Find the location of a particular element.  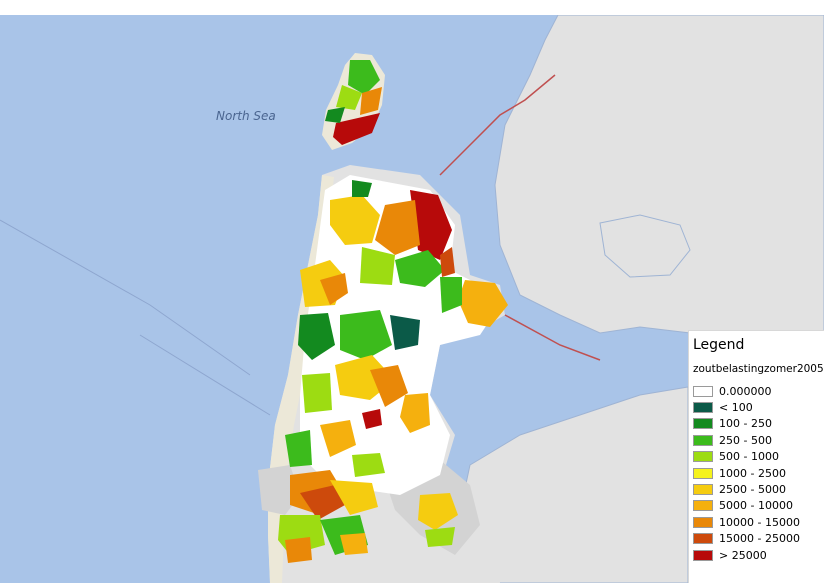

legend-label: > 25000 is located at coordinates (743, 555).